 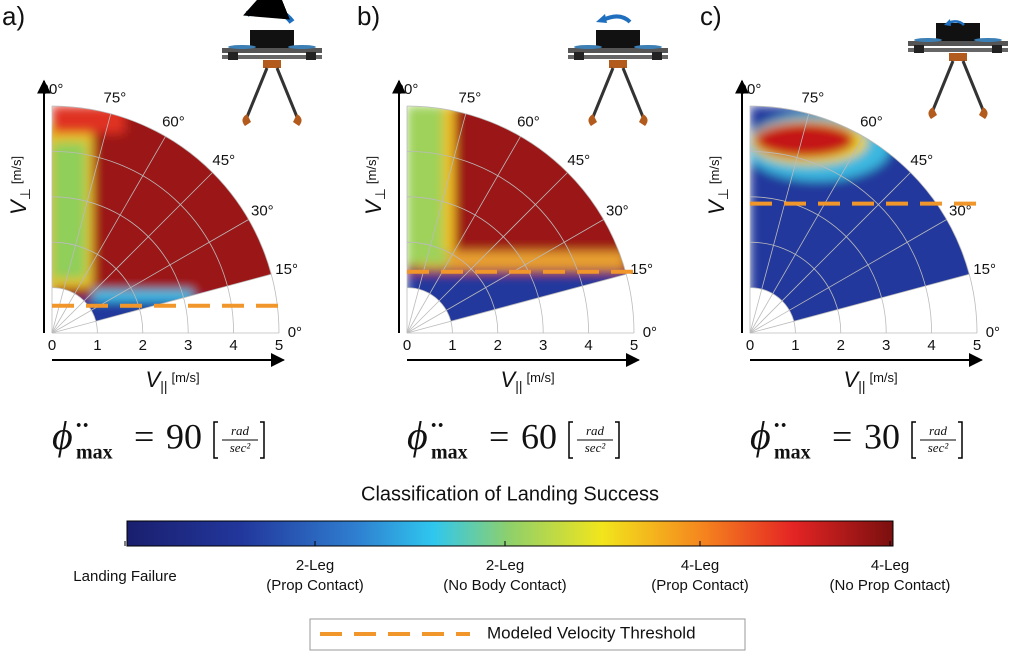 What do you see at coordinates (97, 345) in the screenshot?
I see `x-tick-label: 1` at bounding box center [97, 345].